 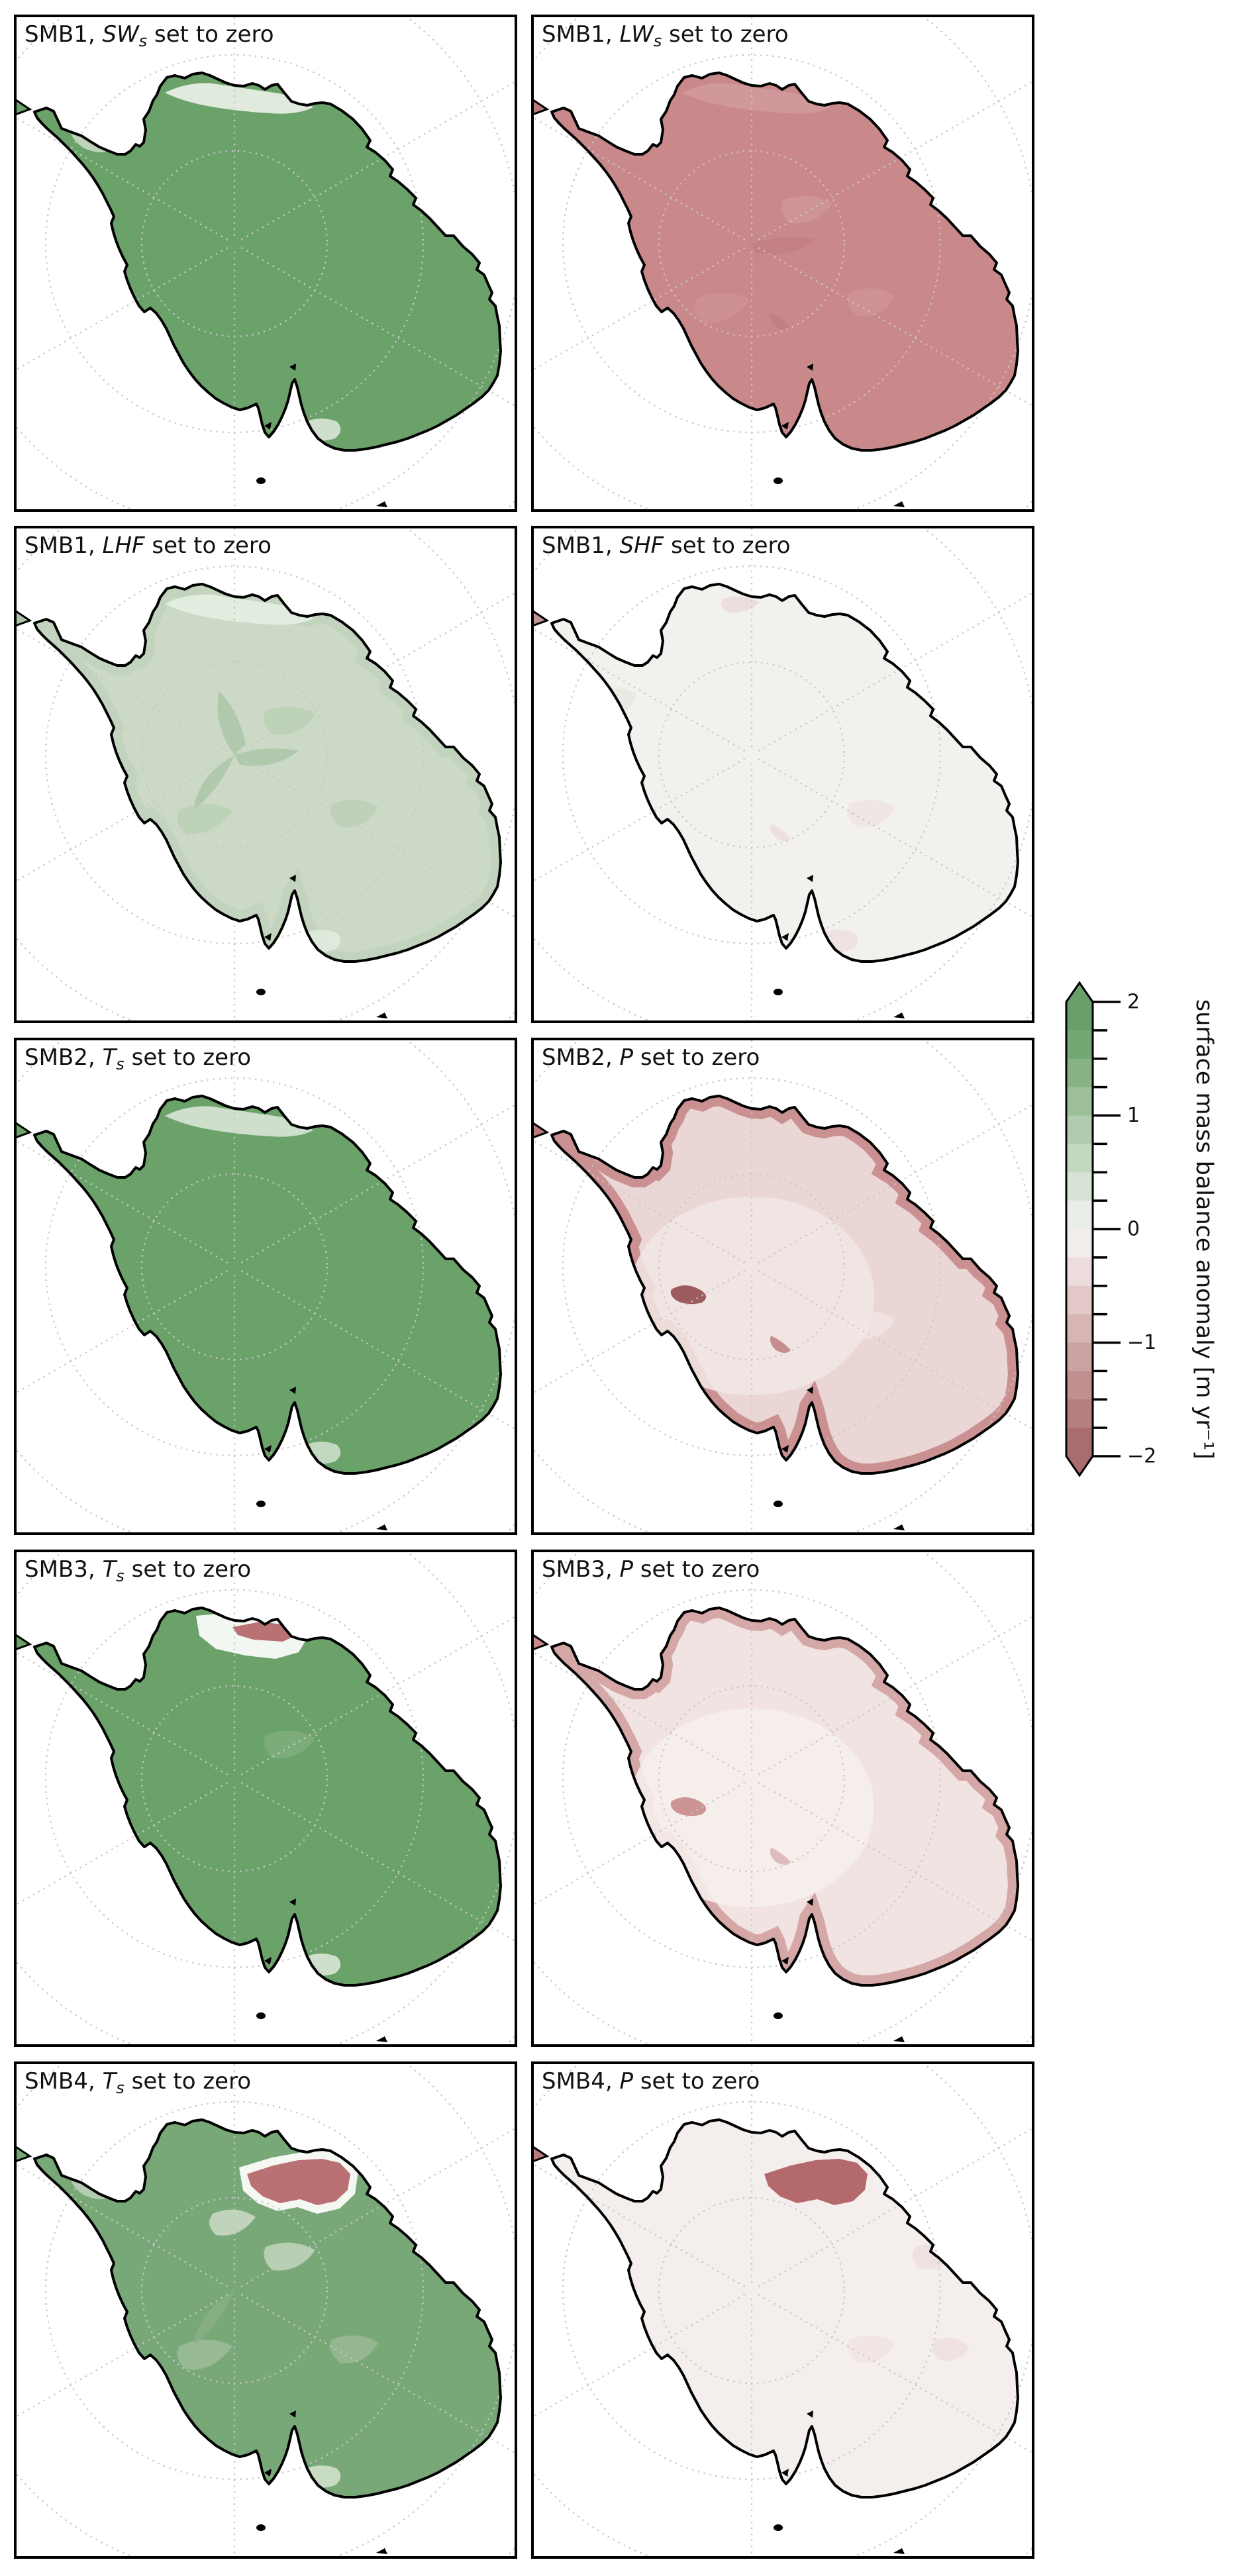 I want to click on antarctica-map-smb1-sw, so click(x=265, y=263).